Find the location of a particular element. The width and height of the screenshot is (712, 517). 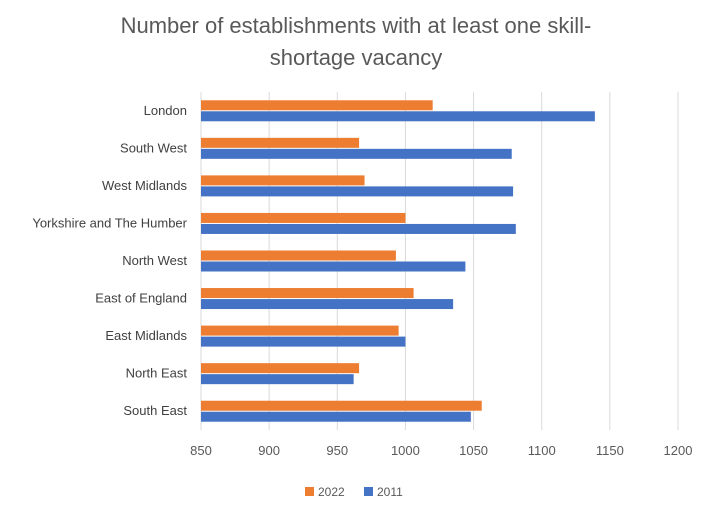

category-label: North West is located at coordinates (154, 260).